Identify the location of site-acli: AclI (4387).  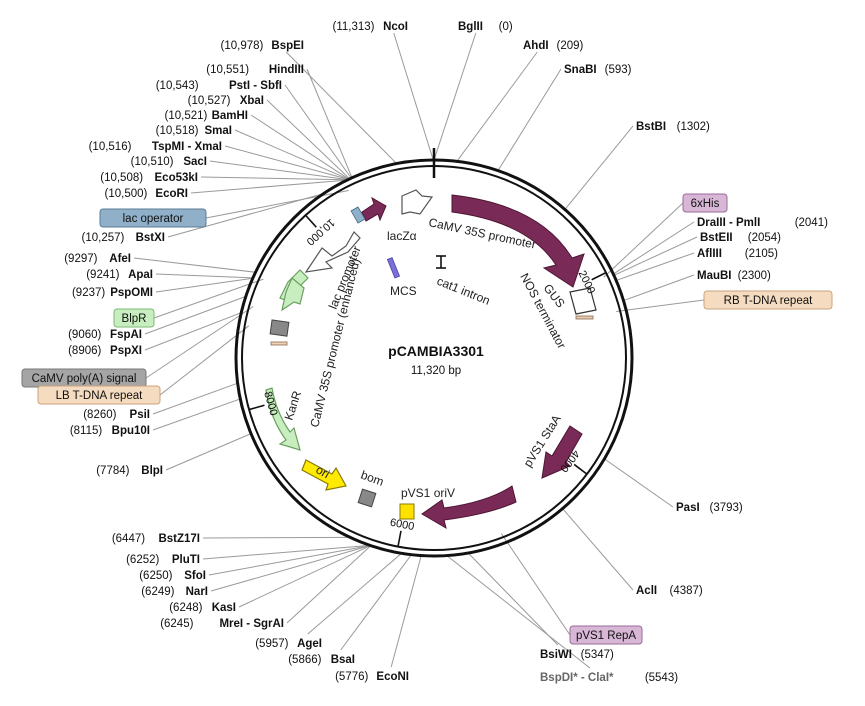
(669, 591).